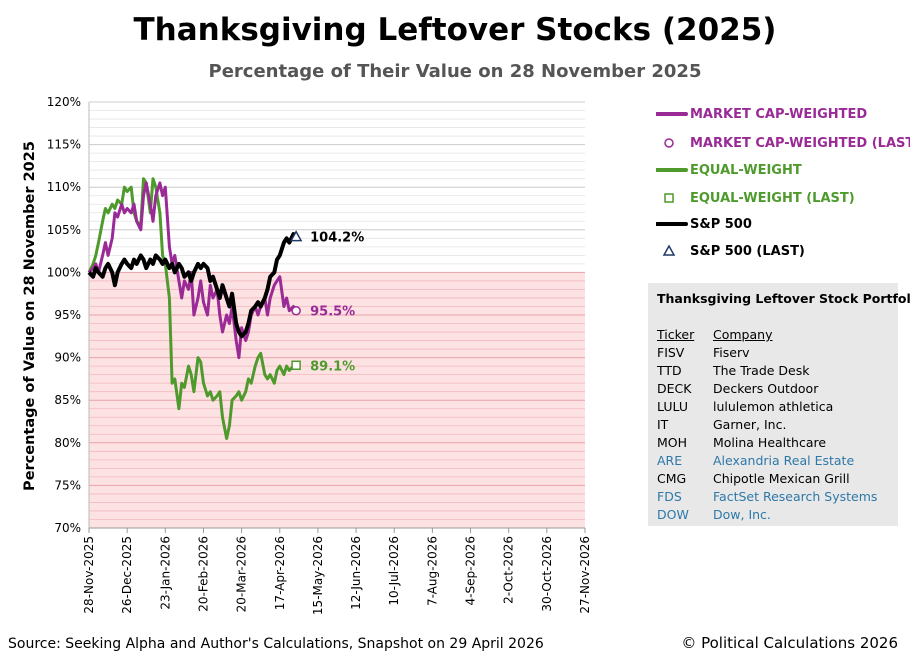 Image resolution: width=910 pixels, height=661 pixels. What do you see at coordinates (747, 251) in the screenshot?
I see `legend-label: S&P 500 (LAST)` at bounding box center [747, 251].